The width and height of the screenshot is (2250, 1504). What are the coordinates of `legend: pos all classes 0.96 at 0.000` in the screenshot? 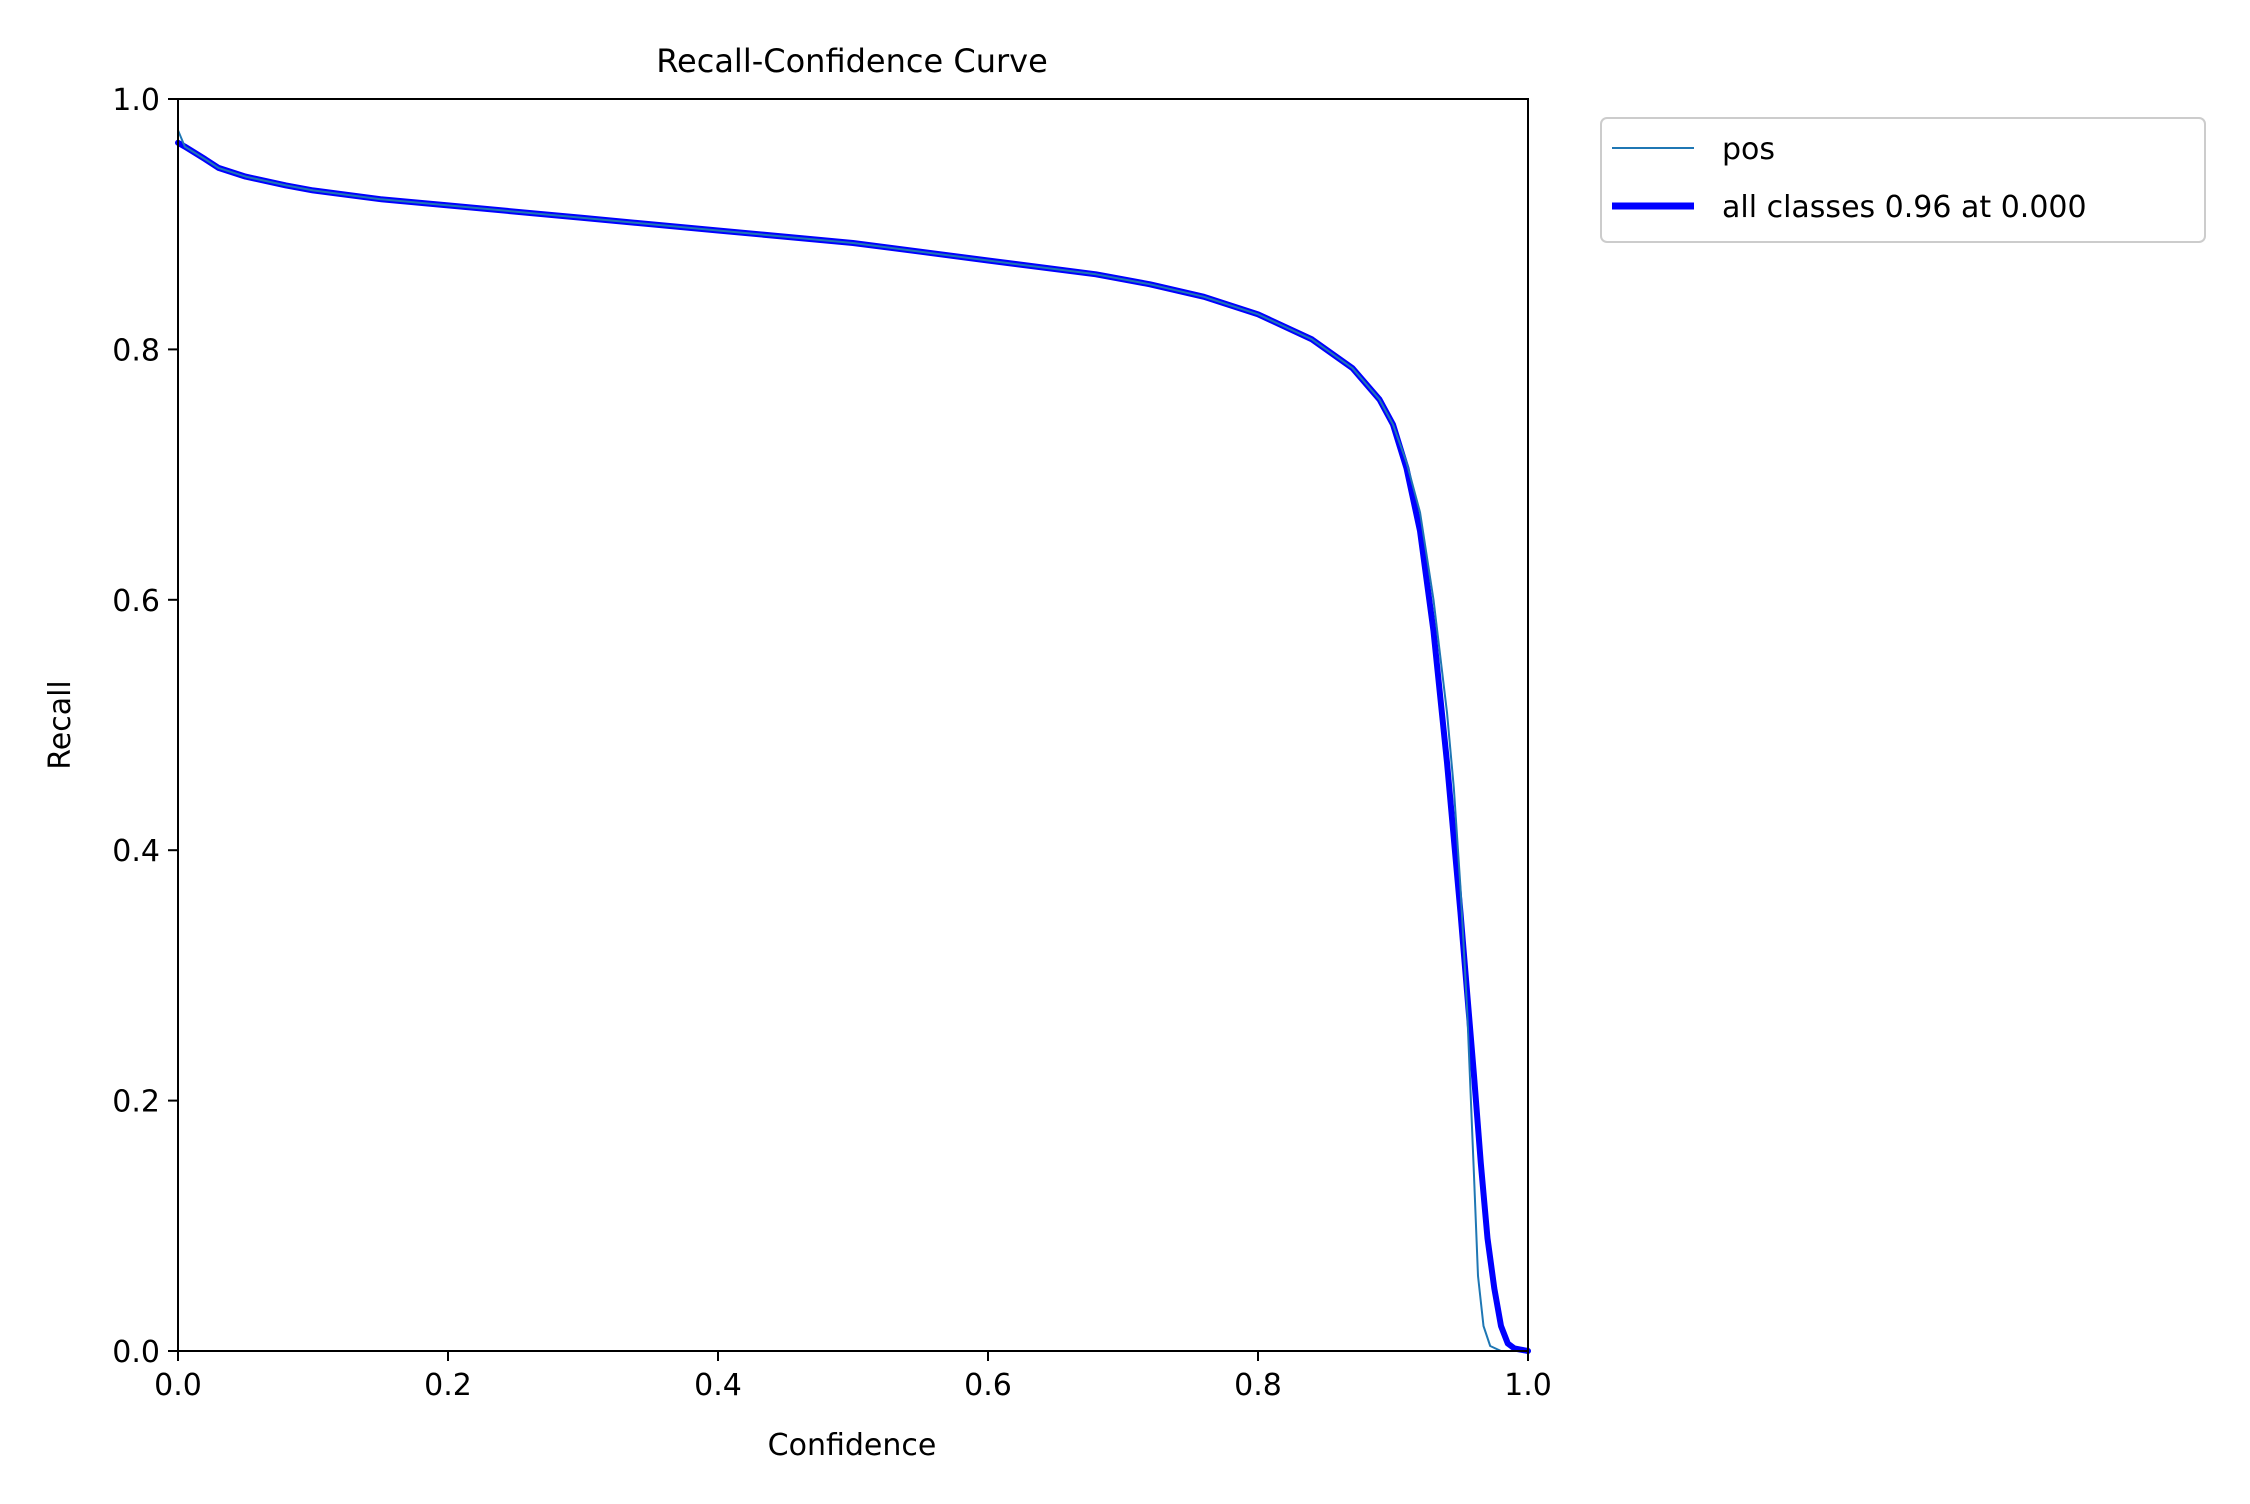 It's located at (1903, 180).